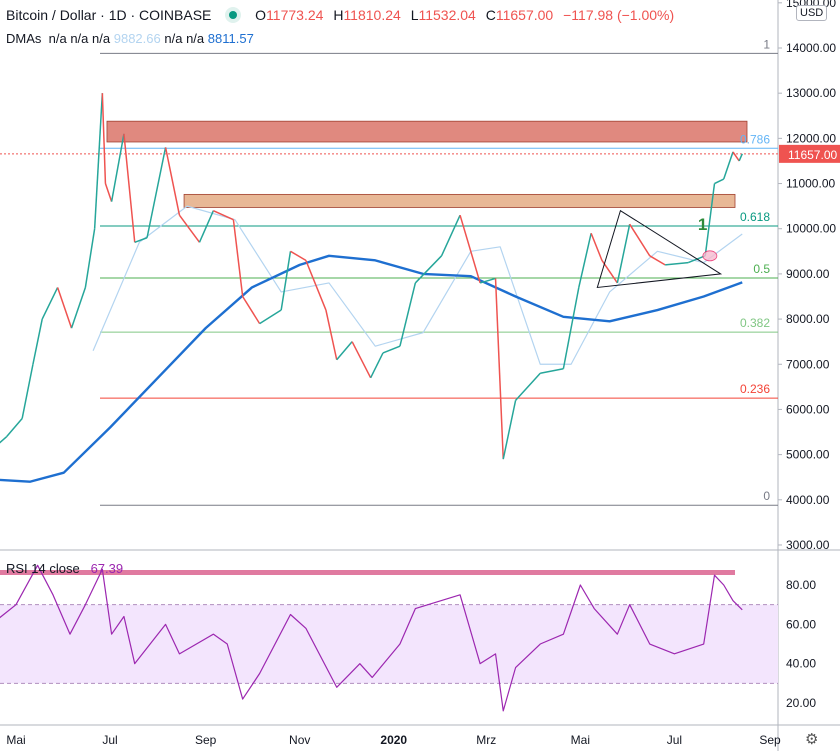 This screenshot has width=840, height=751. I want to click on x-tick-label: Mrz, so click(486, 740).